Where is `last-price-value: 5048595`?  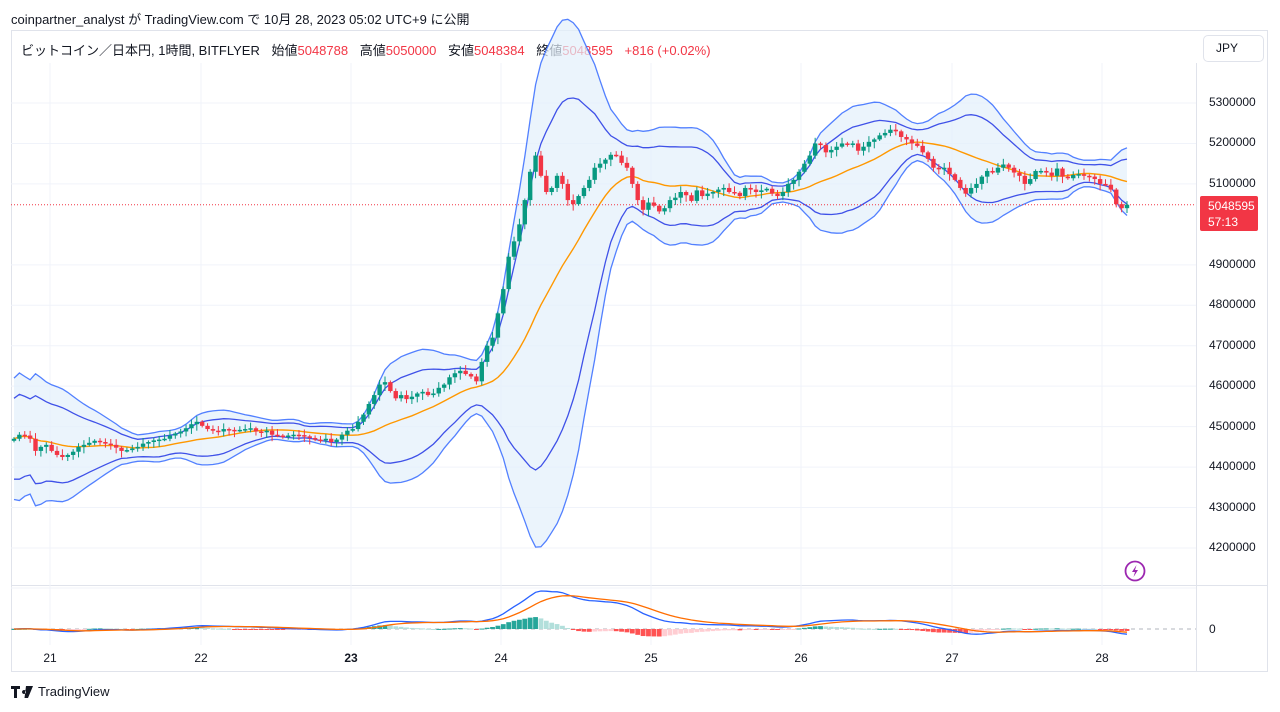 last-price-value: 5048595 is located at coordinates (1231, 206).